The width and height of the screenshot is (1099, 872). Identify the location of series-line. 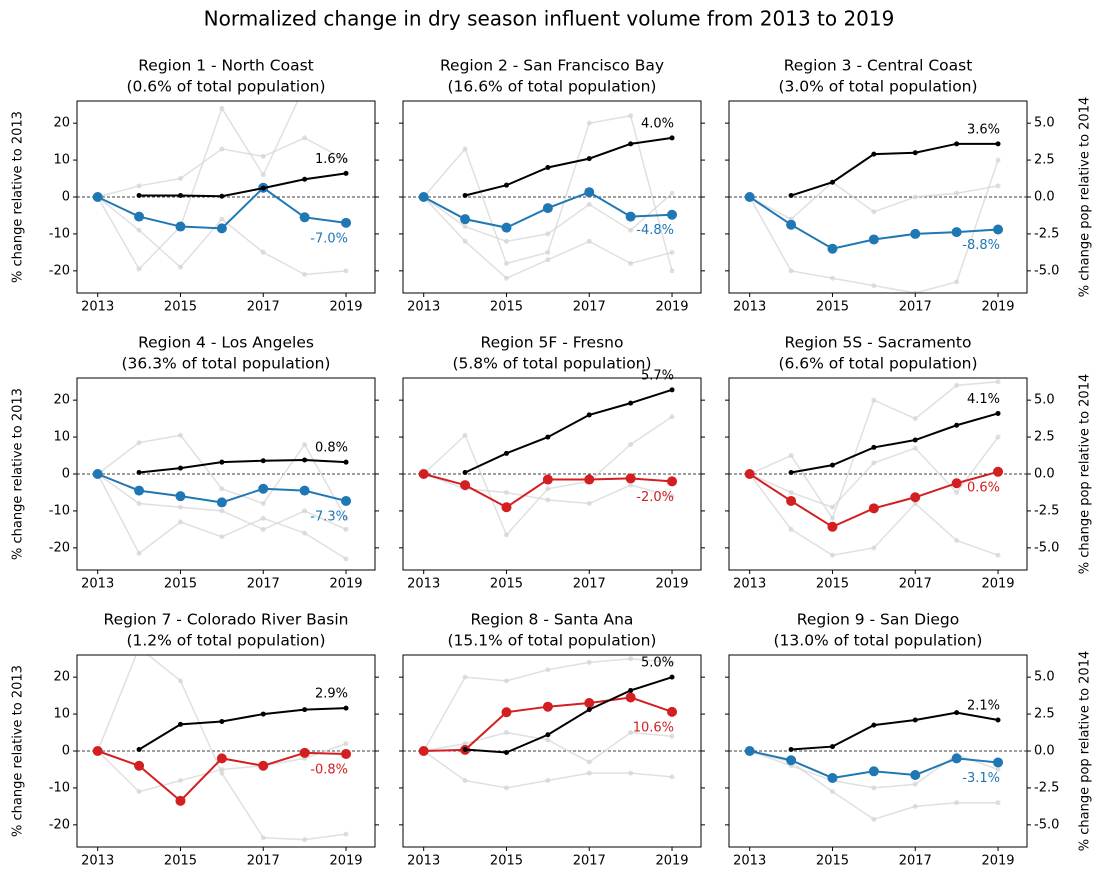
(895, 731).